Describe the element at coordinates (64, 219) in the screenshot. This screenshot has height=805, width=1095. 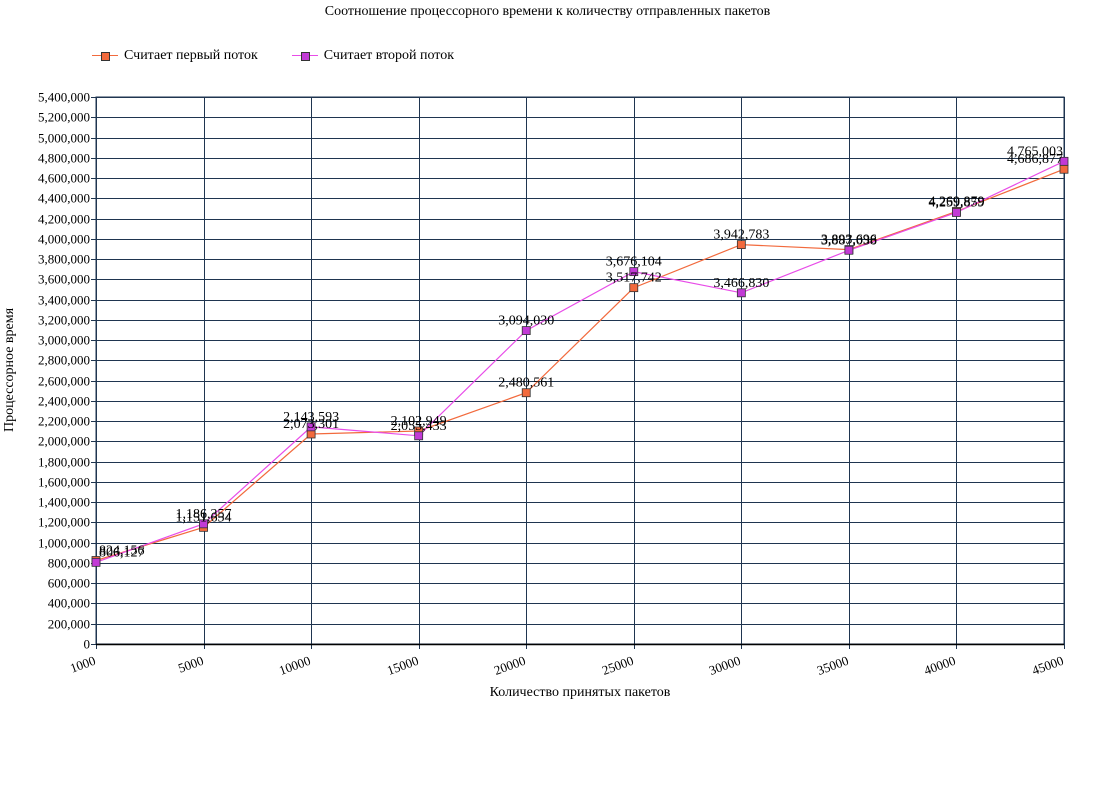
I see `y-tick-label: 4,200,000` at that location.